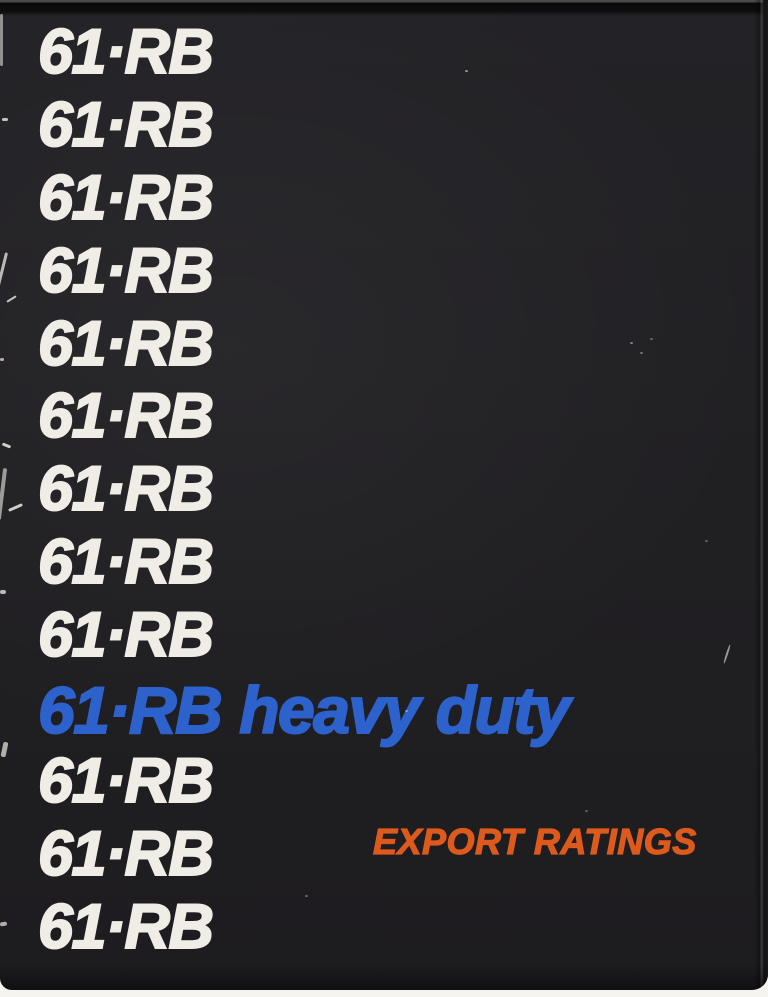 This screenshot has height=997, width=768. What do you see at coordinates (384, 8) in the screenshot?
I see `top-edge-shadow` at bounding box center [384, 8].